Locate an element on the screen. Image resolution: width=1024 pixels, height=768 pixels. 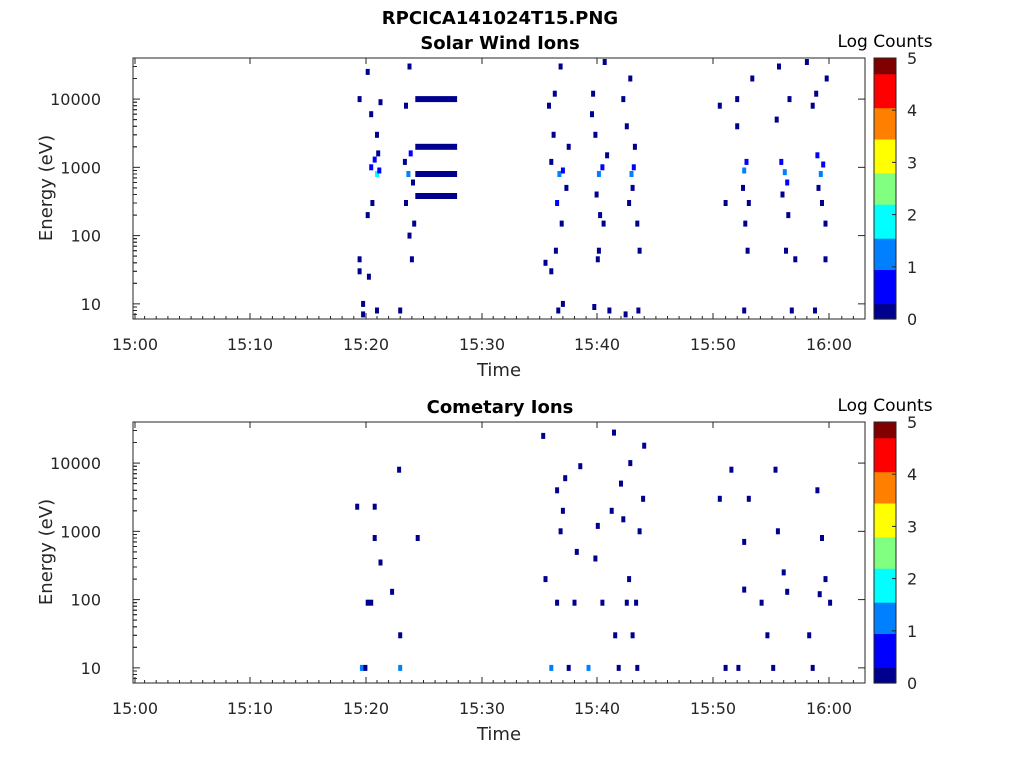
y-tick-label: 10 is located at coordinates (91, 668).